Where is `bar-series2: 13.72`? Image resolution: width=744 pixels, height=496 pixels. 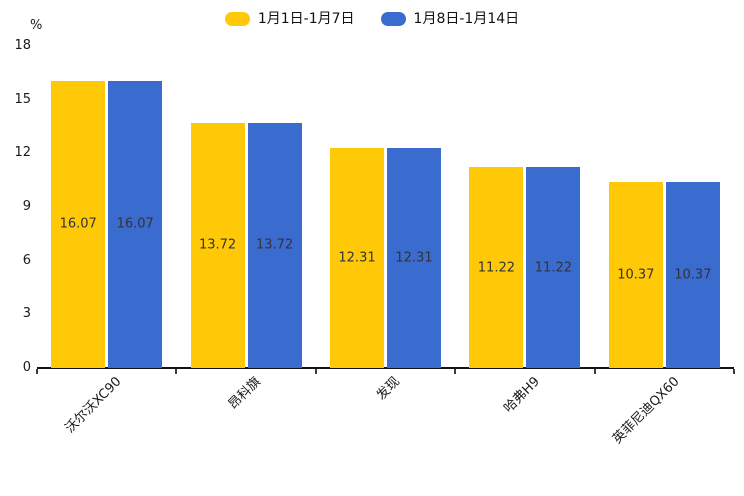 bar-series2: 13.72 is located at coordinates (274, 245).